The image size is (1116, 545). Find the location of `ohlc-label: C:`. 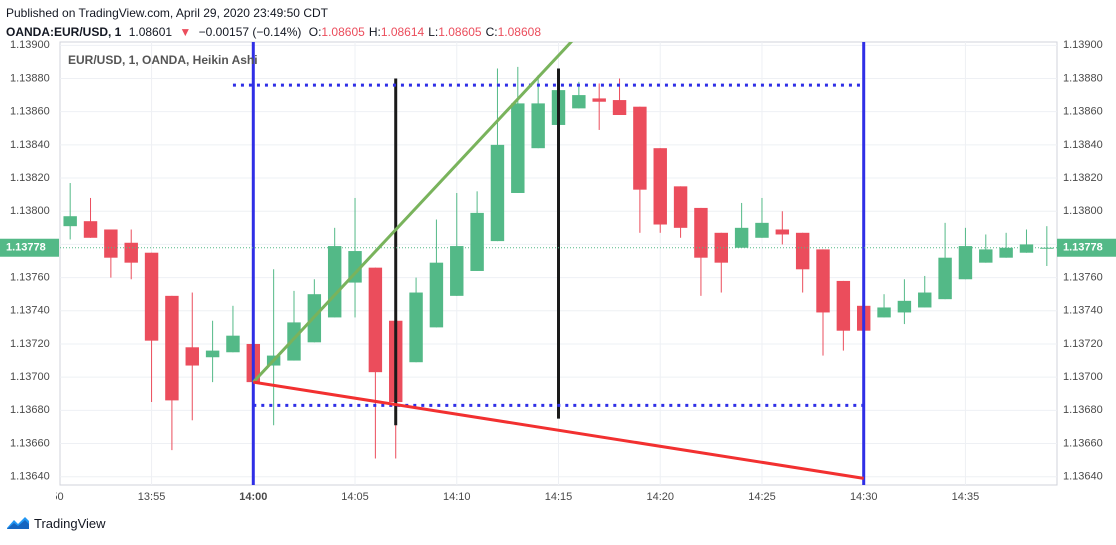

ohlc-label: C: is located at coordinates (491, 32).